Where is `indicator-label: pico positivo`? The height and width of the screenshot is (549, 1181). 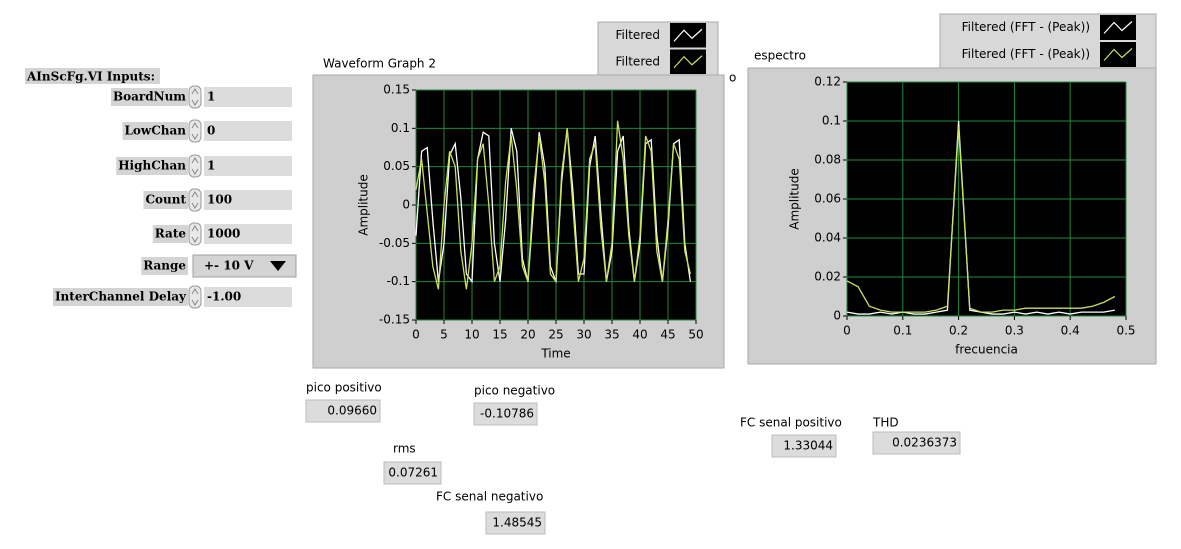
indicator-label: pico positivo is located at coordinates (344, 388).